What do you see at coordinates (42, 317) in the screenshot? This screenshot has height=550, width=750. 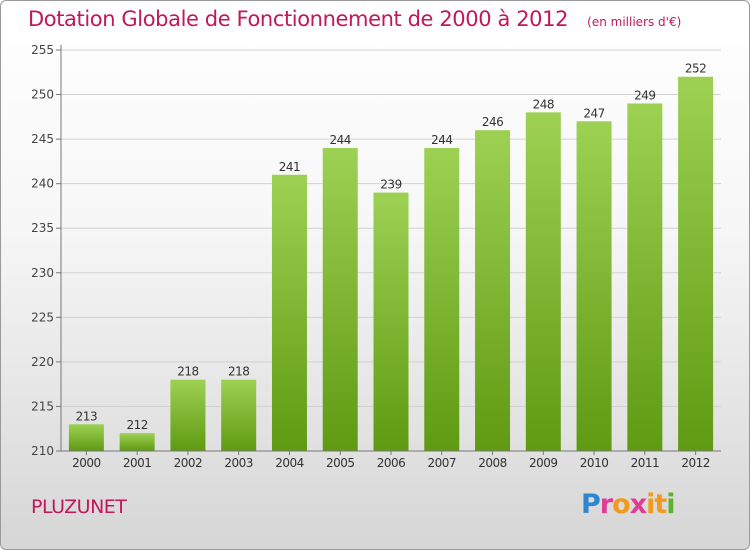 I see `y-tick-label: 225` at bounding box center [42, 317].